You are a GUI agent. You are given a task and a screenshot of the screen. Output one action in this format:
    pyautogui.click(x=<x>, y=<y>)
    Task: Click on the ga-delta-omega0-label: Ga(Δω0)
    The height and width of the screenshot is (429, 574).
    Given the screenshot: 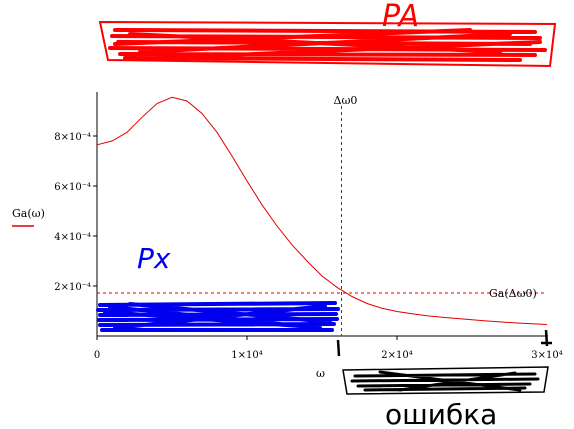 What is the action you would take?
    pyautogui.click(x=513, y=293)
    